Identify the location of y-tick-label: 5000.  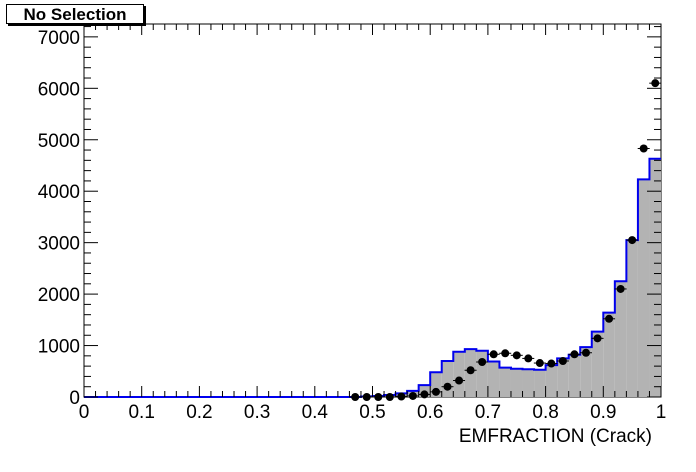
(59, 141).